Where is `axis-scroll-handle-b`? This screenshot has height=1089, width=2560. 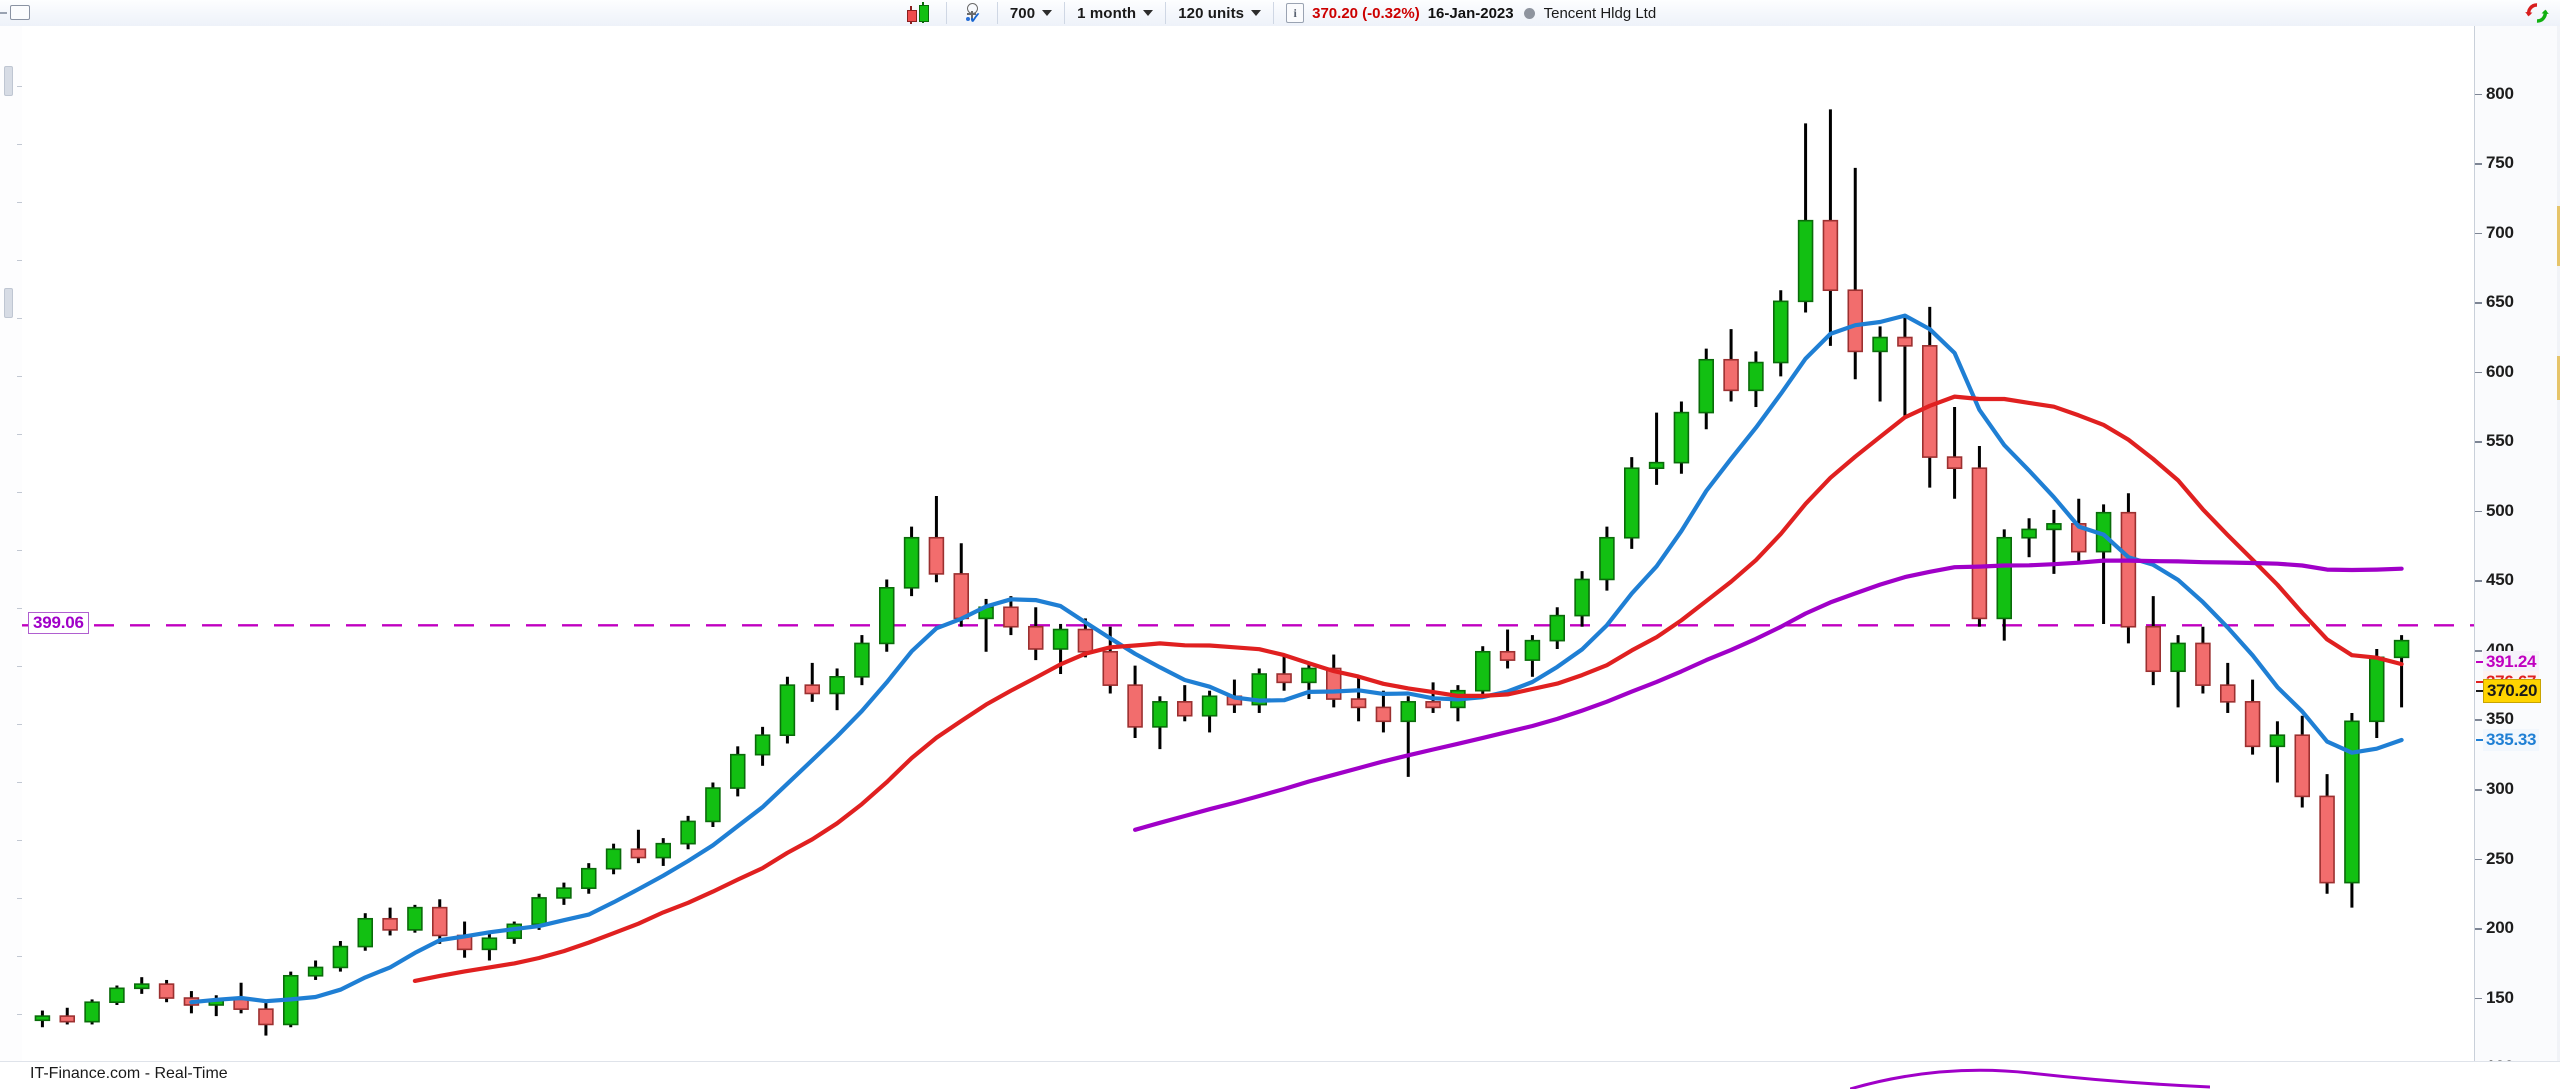
axis-scroll-handle-b is located at coordinates (2558, 378).